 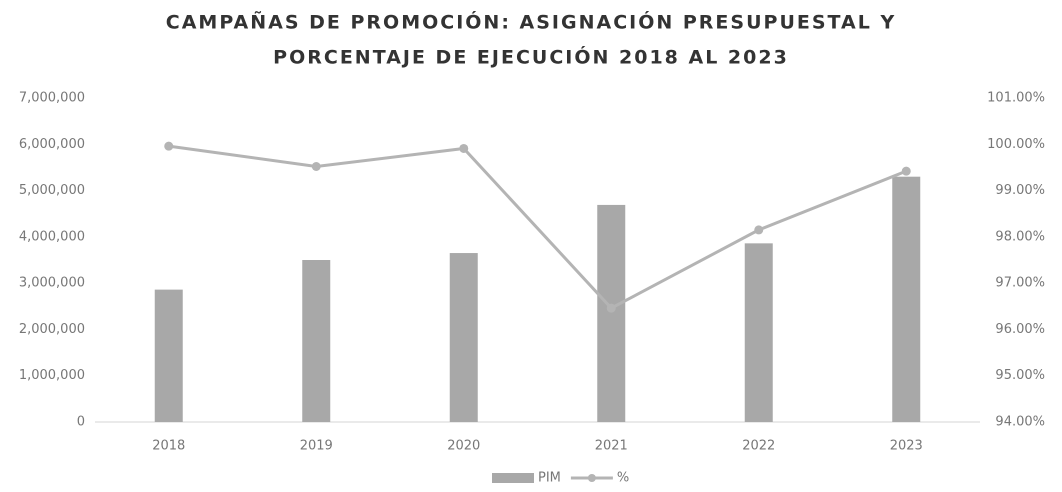 What do you see at coordinates (1020, 283) in the screenshot?
I see `y2-tick-label: 97.00%` at bounding box center [1020, 283].